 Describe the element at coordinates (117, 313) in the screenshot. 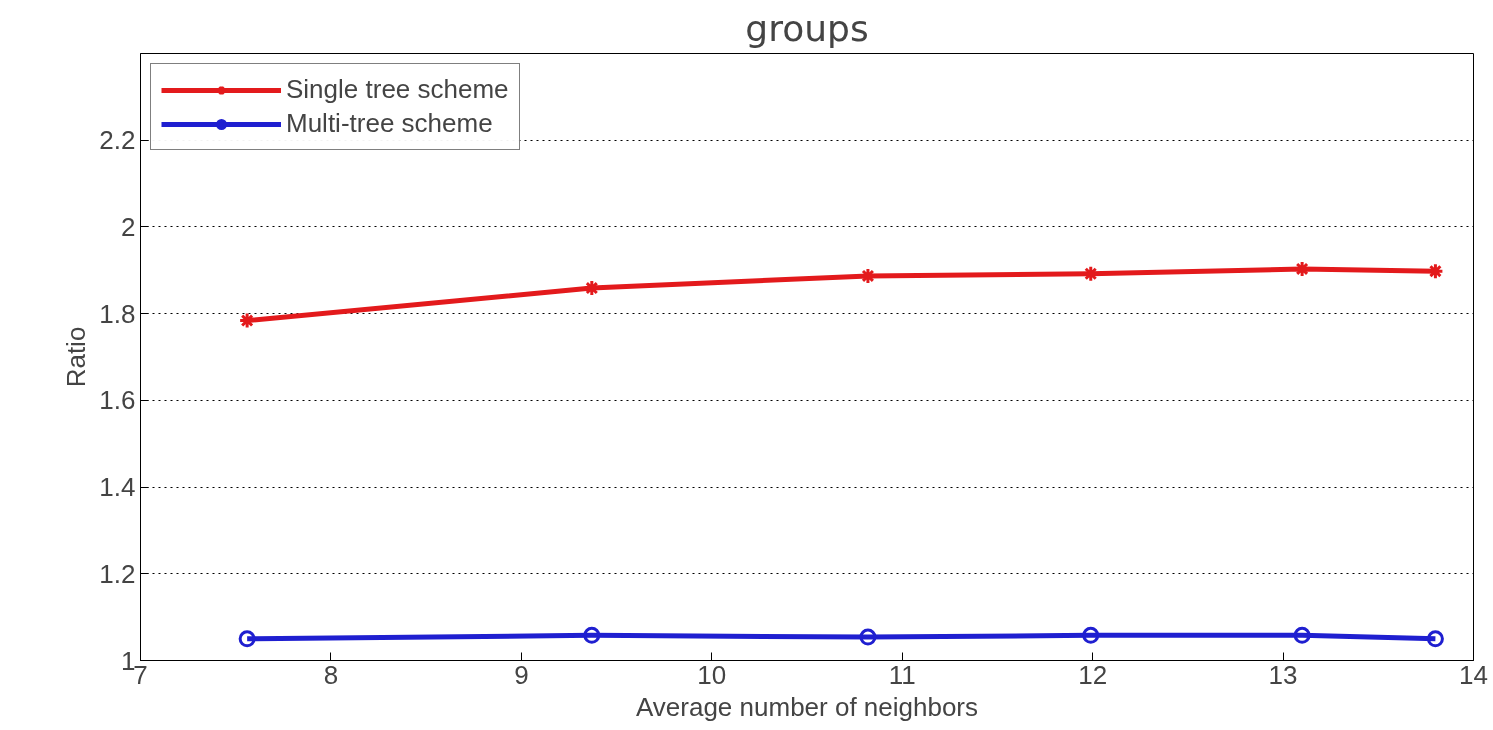

I see `y-tick-label: 1.8` at that location.